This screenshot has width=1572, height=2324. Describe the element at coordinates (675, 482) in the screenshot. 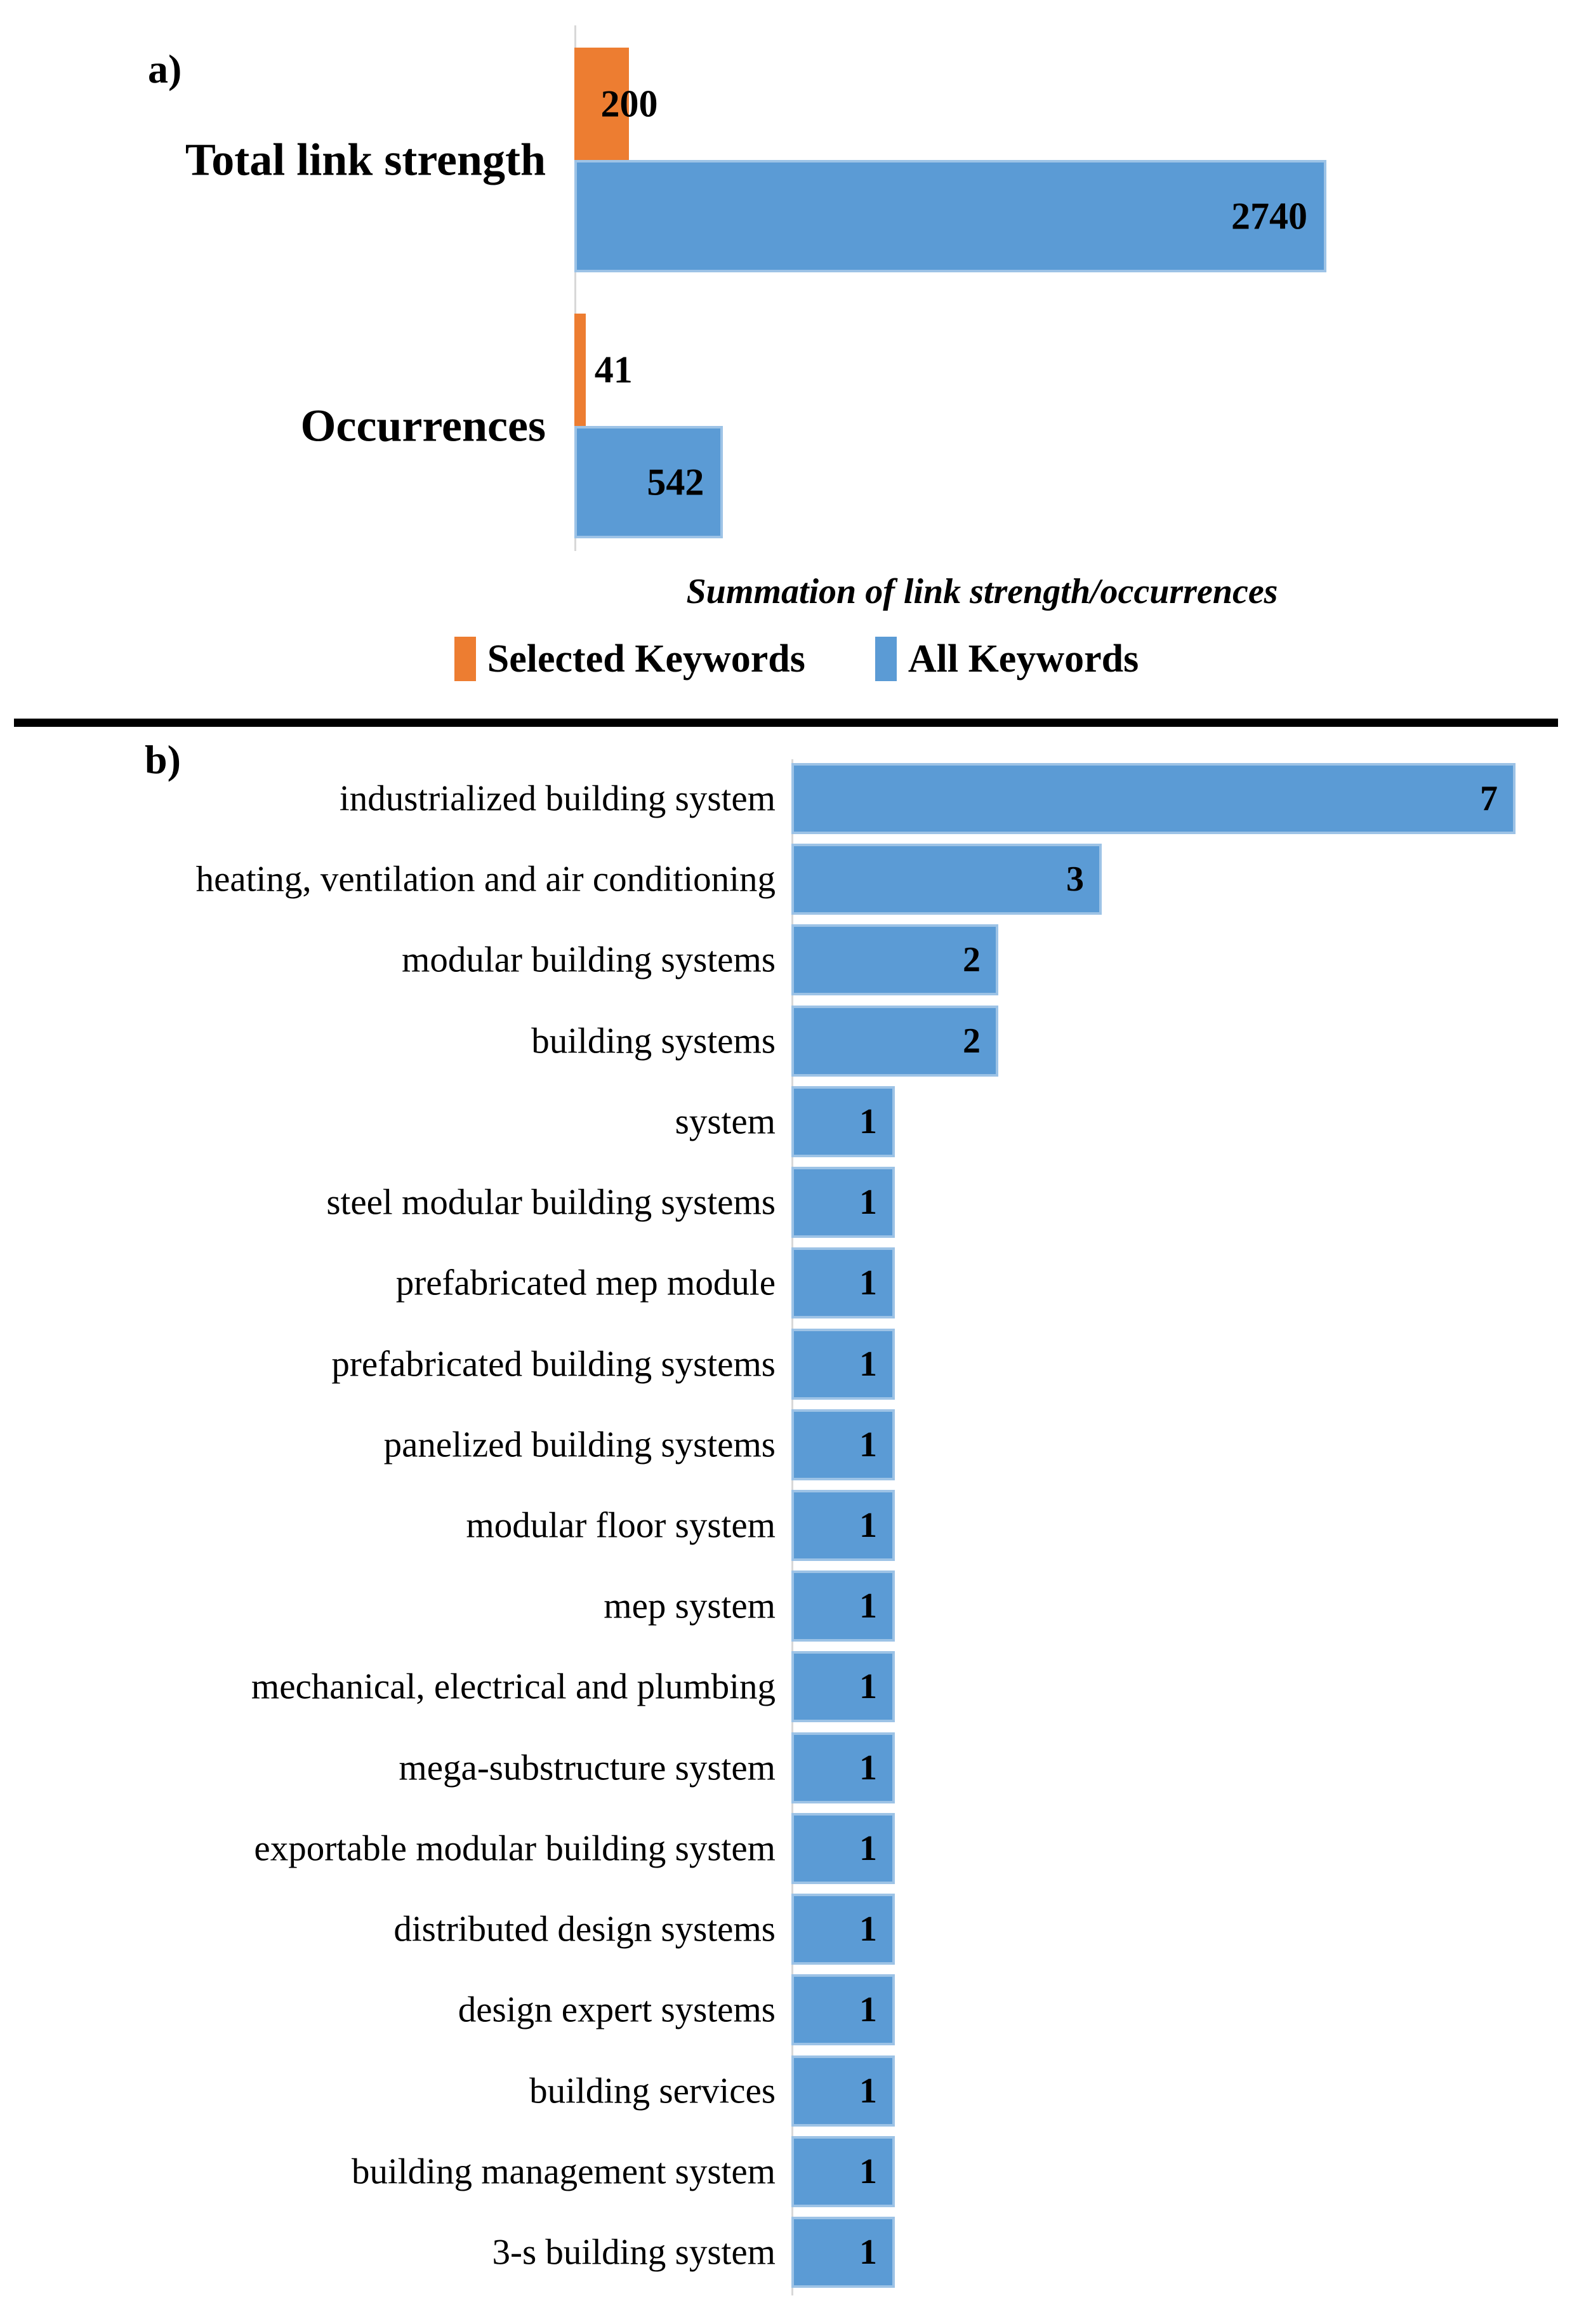

I see `bar-value-label: 542` at that location.